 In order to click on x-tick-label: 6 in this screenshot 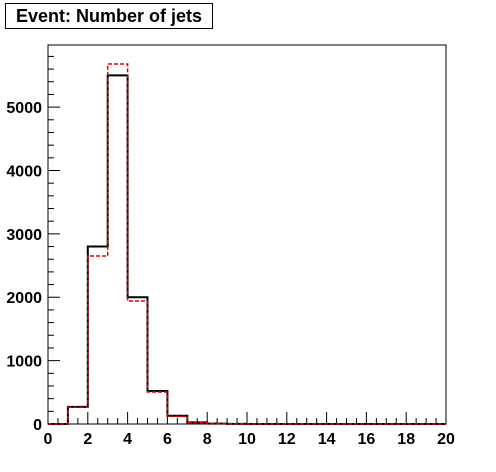, I will do `click(167, 439)`.